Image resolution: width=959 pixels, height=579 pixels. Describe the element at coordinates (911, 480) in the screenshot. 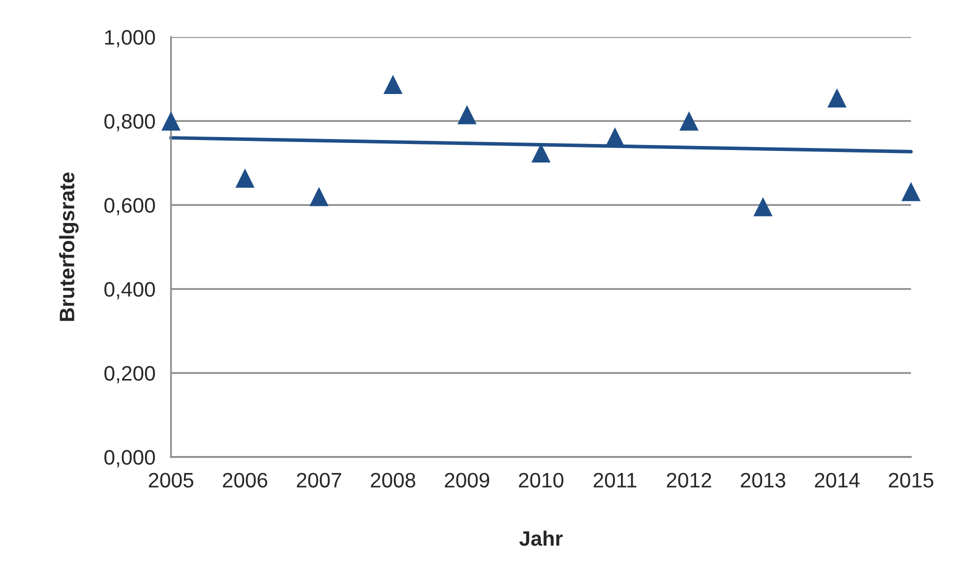

I see `x-tick-label: 2015` at that location.